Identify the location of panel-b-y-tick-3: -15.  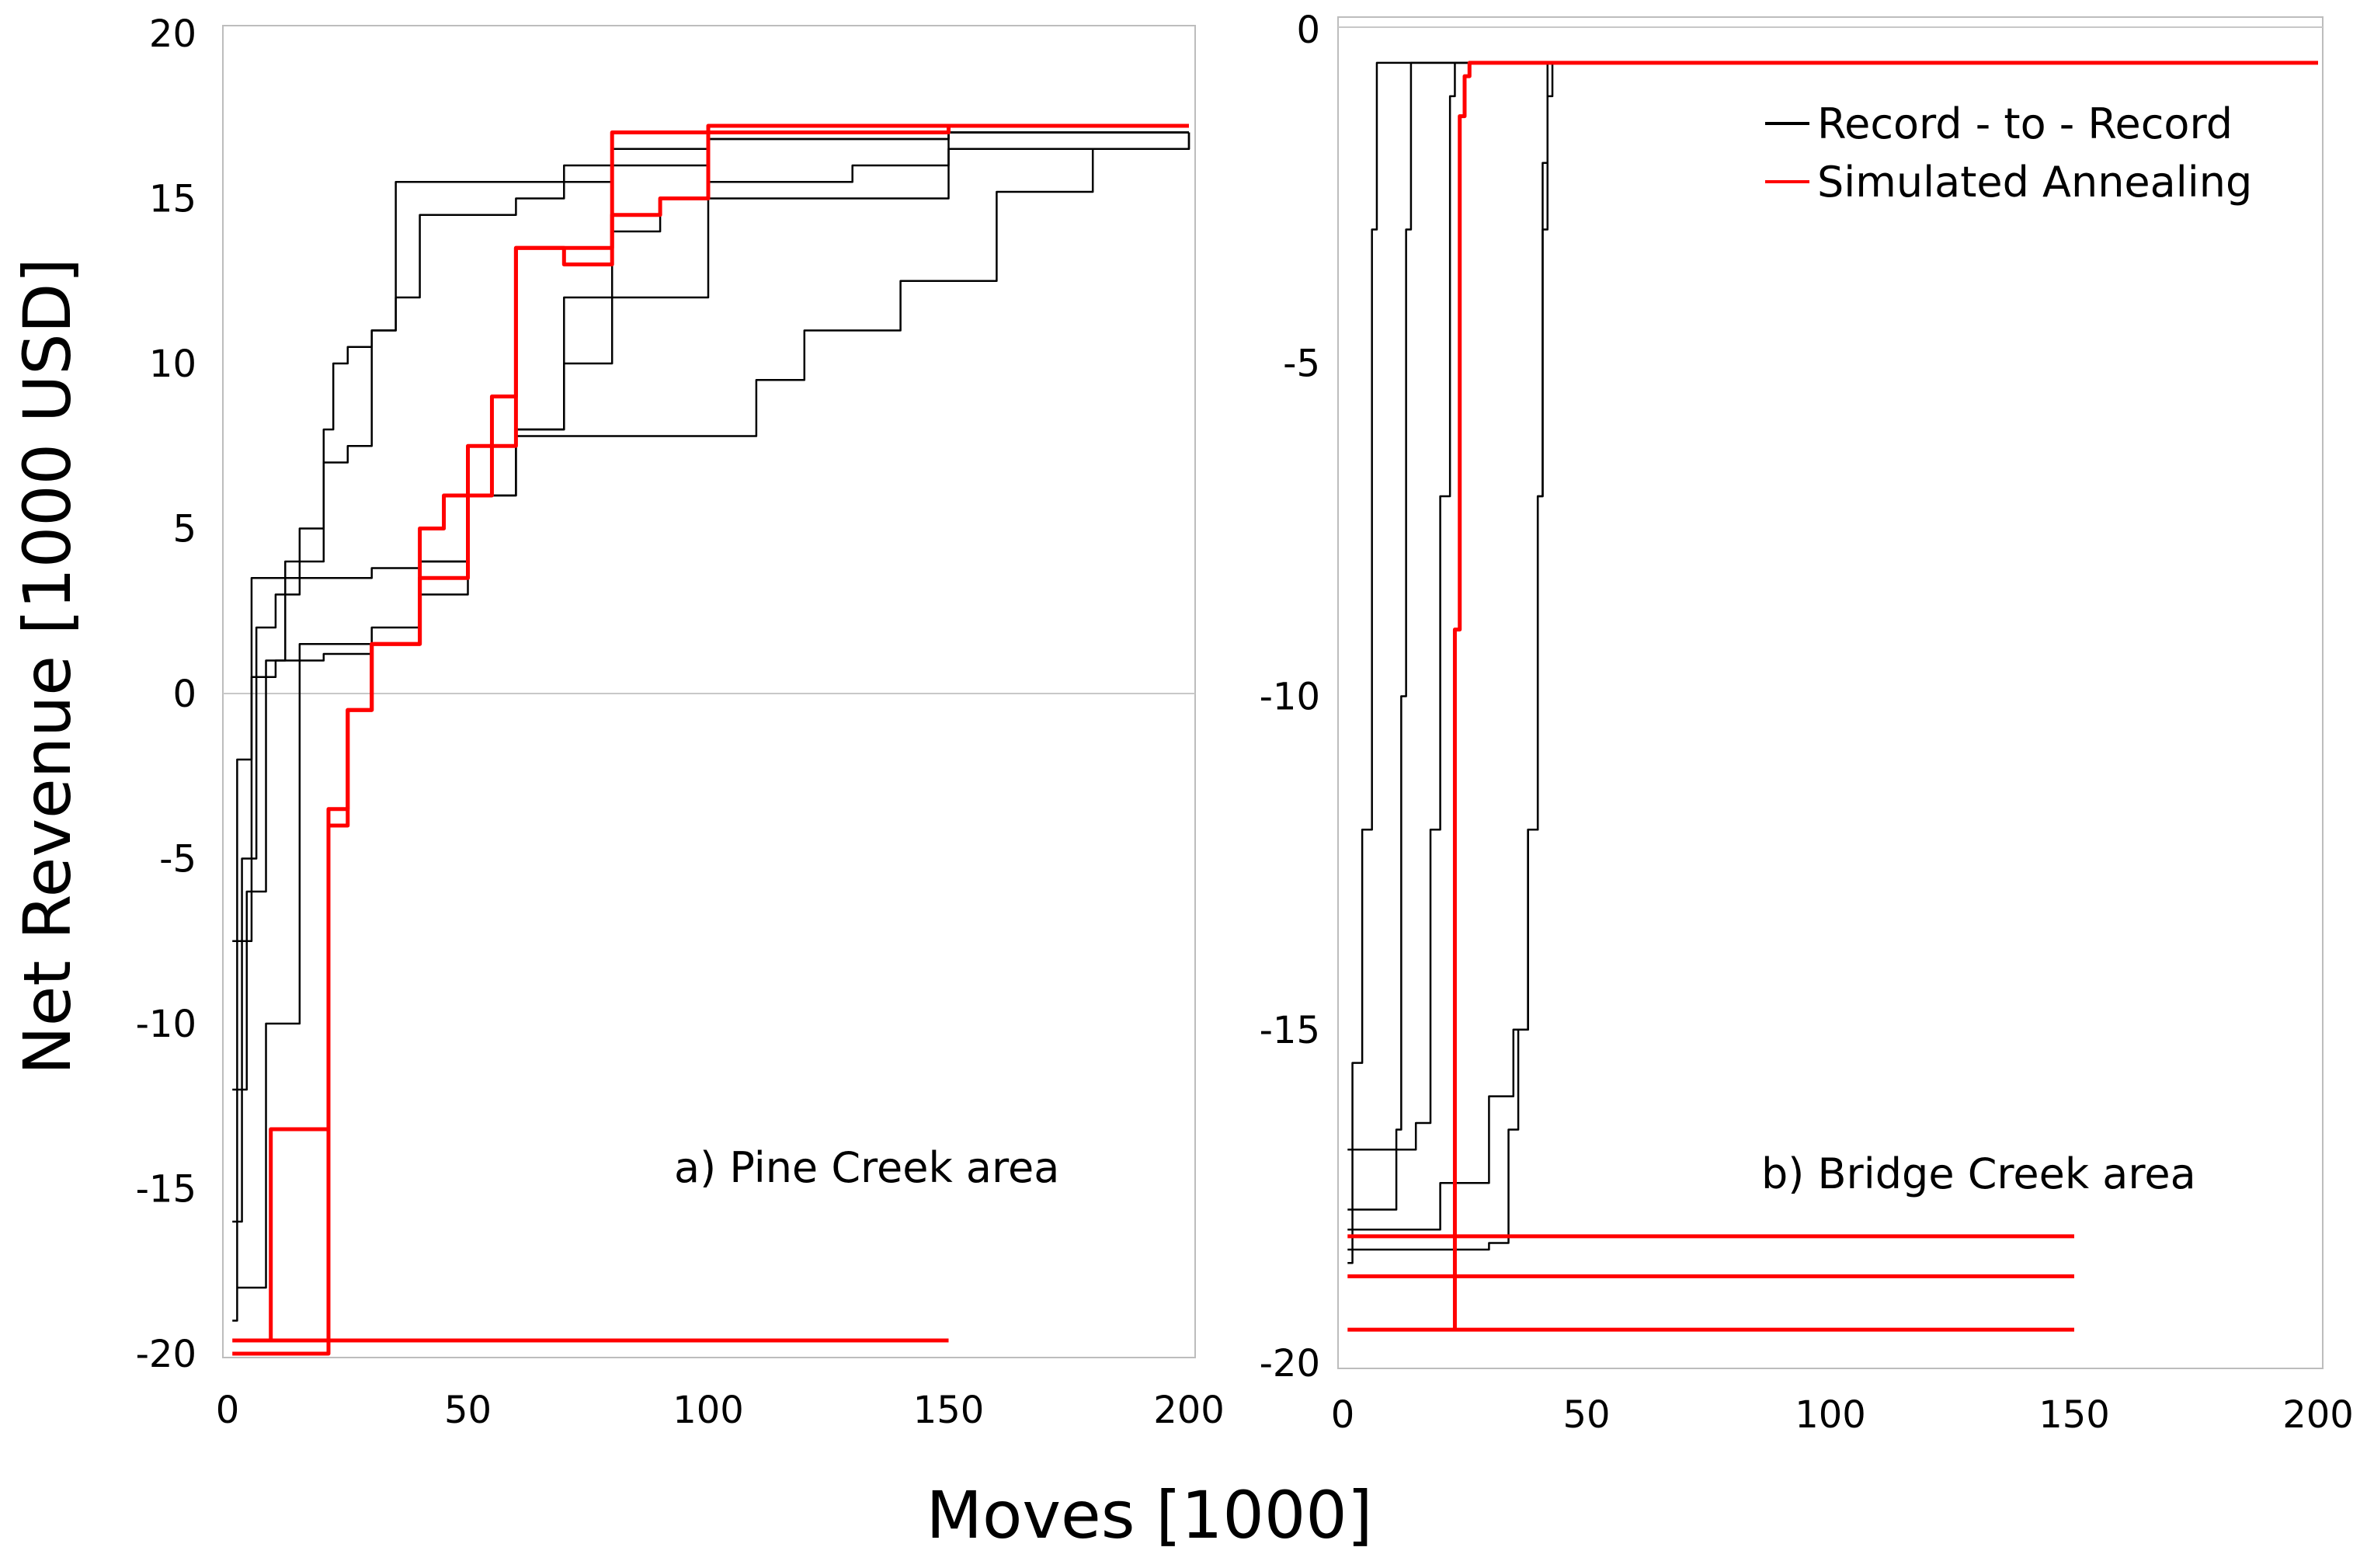
(1290, 1031).